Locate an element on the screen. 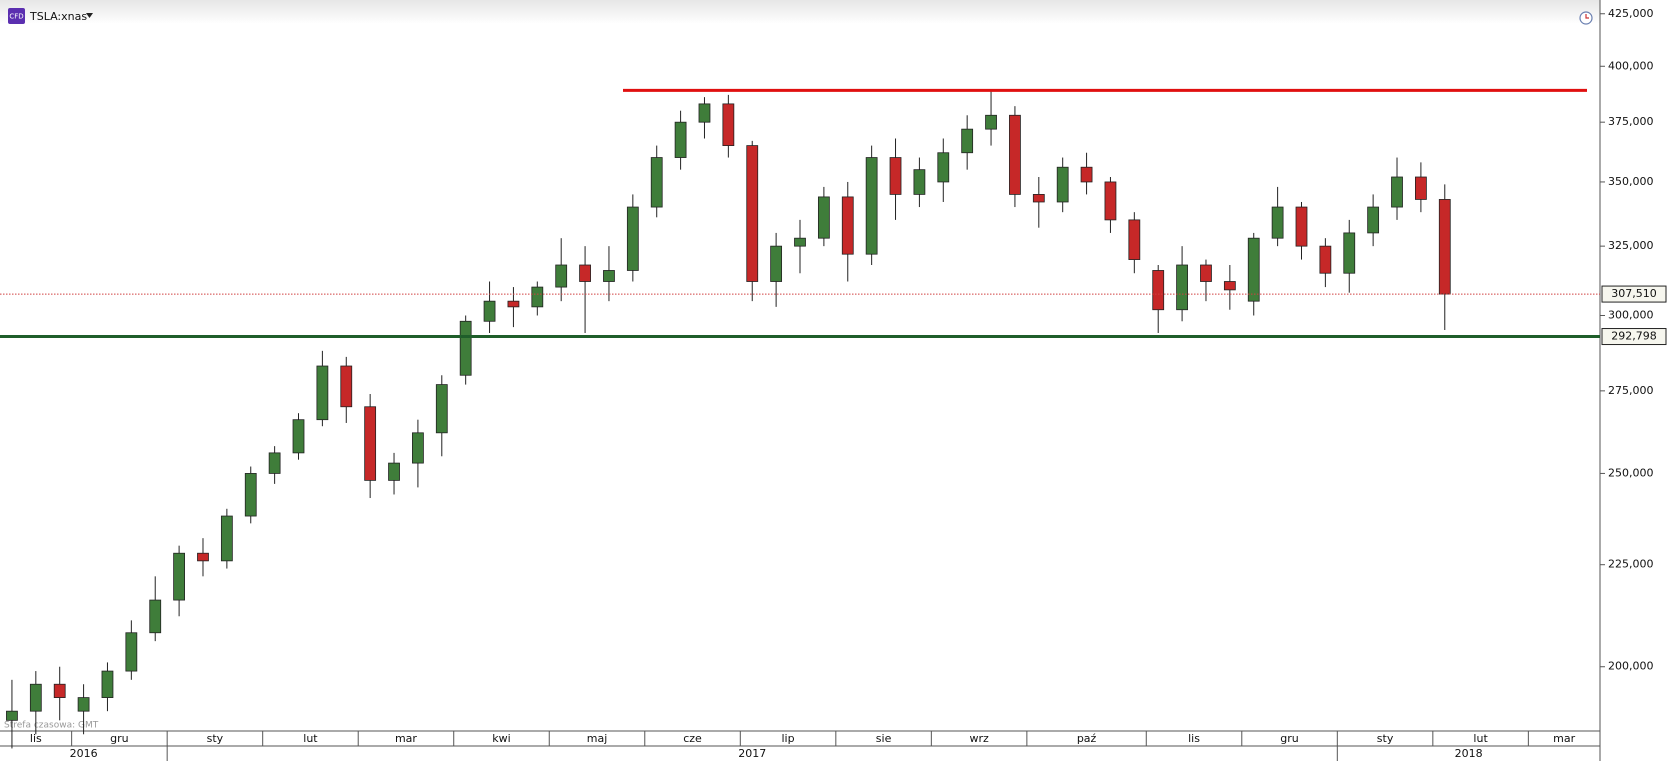  header-band is located at coordinates (800, 12).